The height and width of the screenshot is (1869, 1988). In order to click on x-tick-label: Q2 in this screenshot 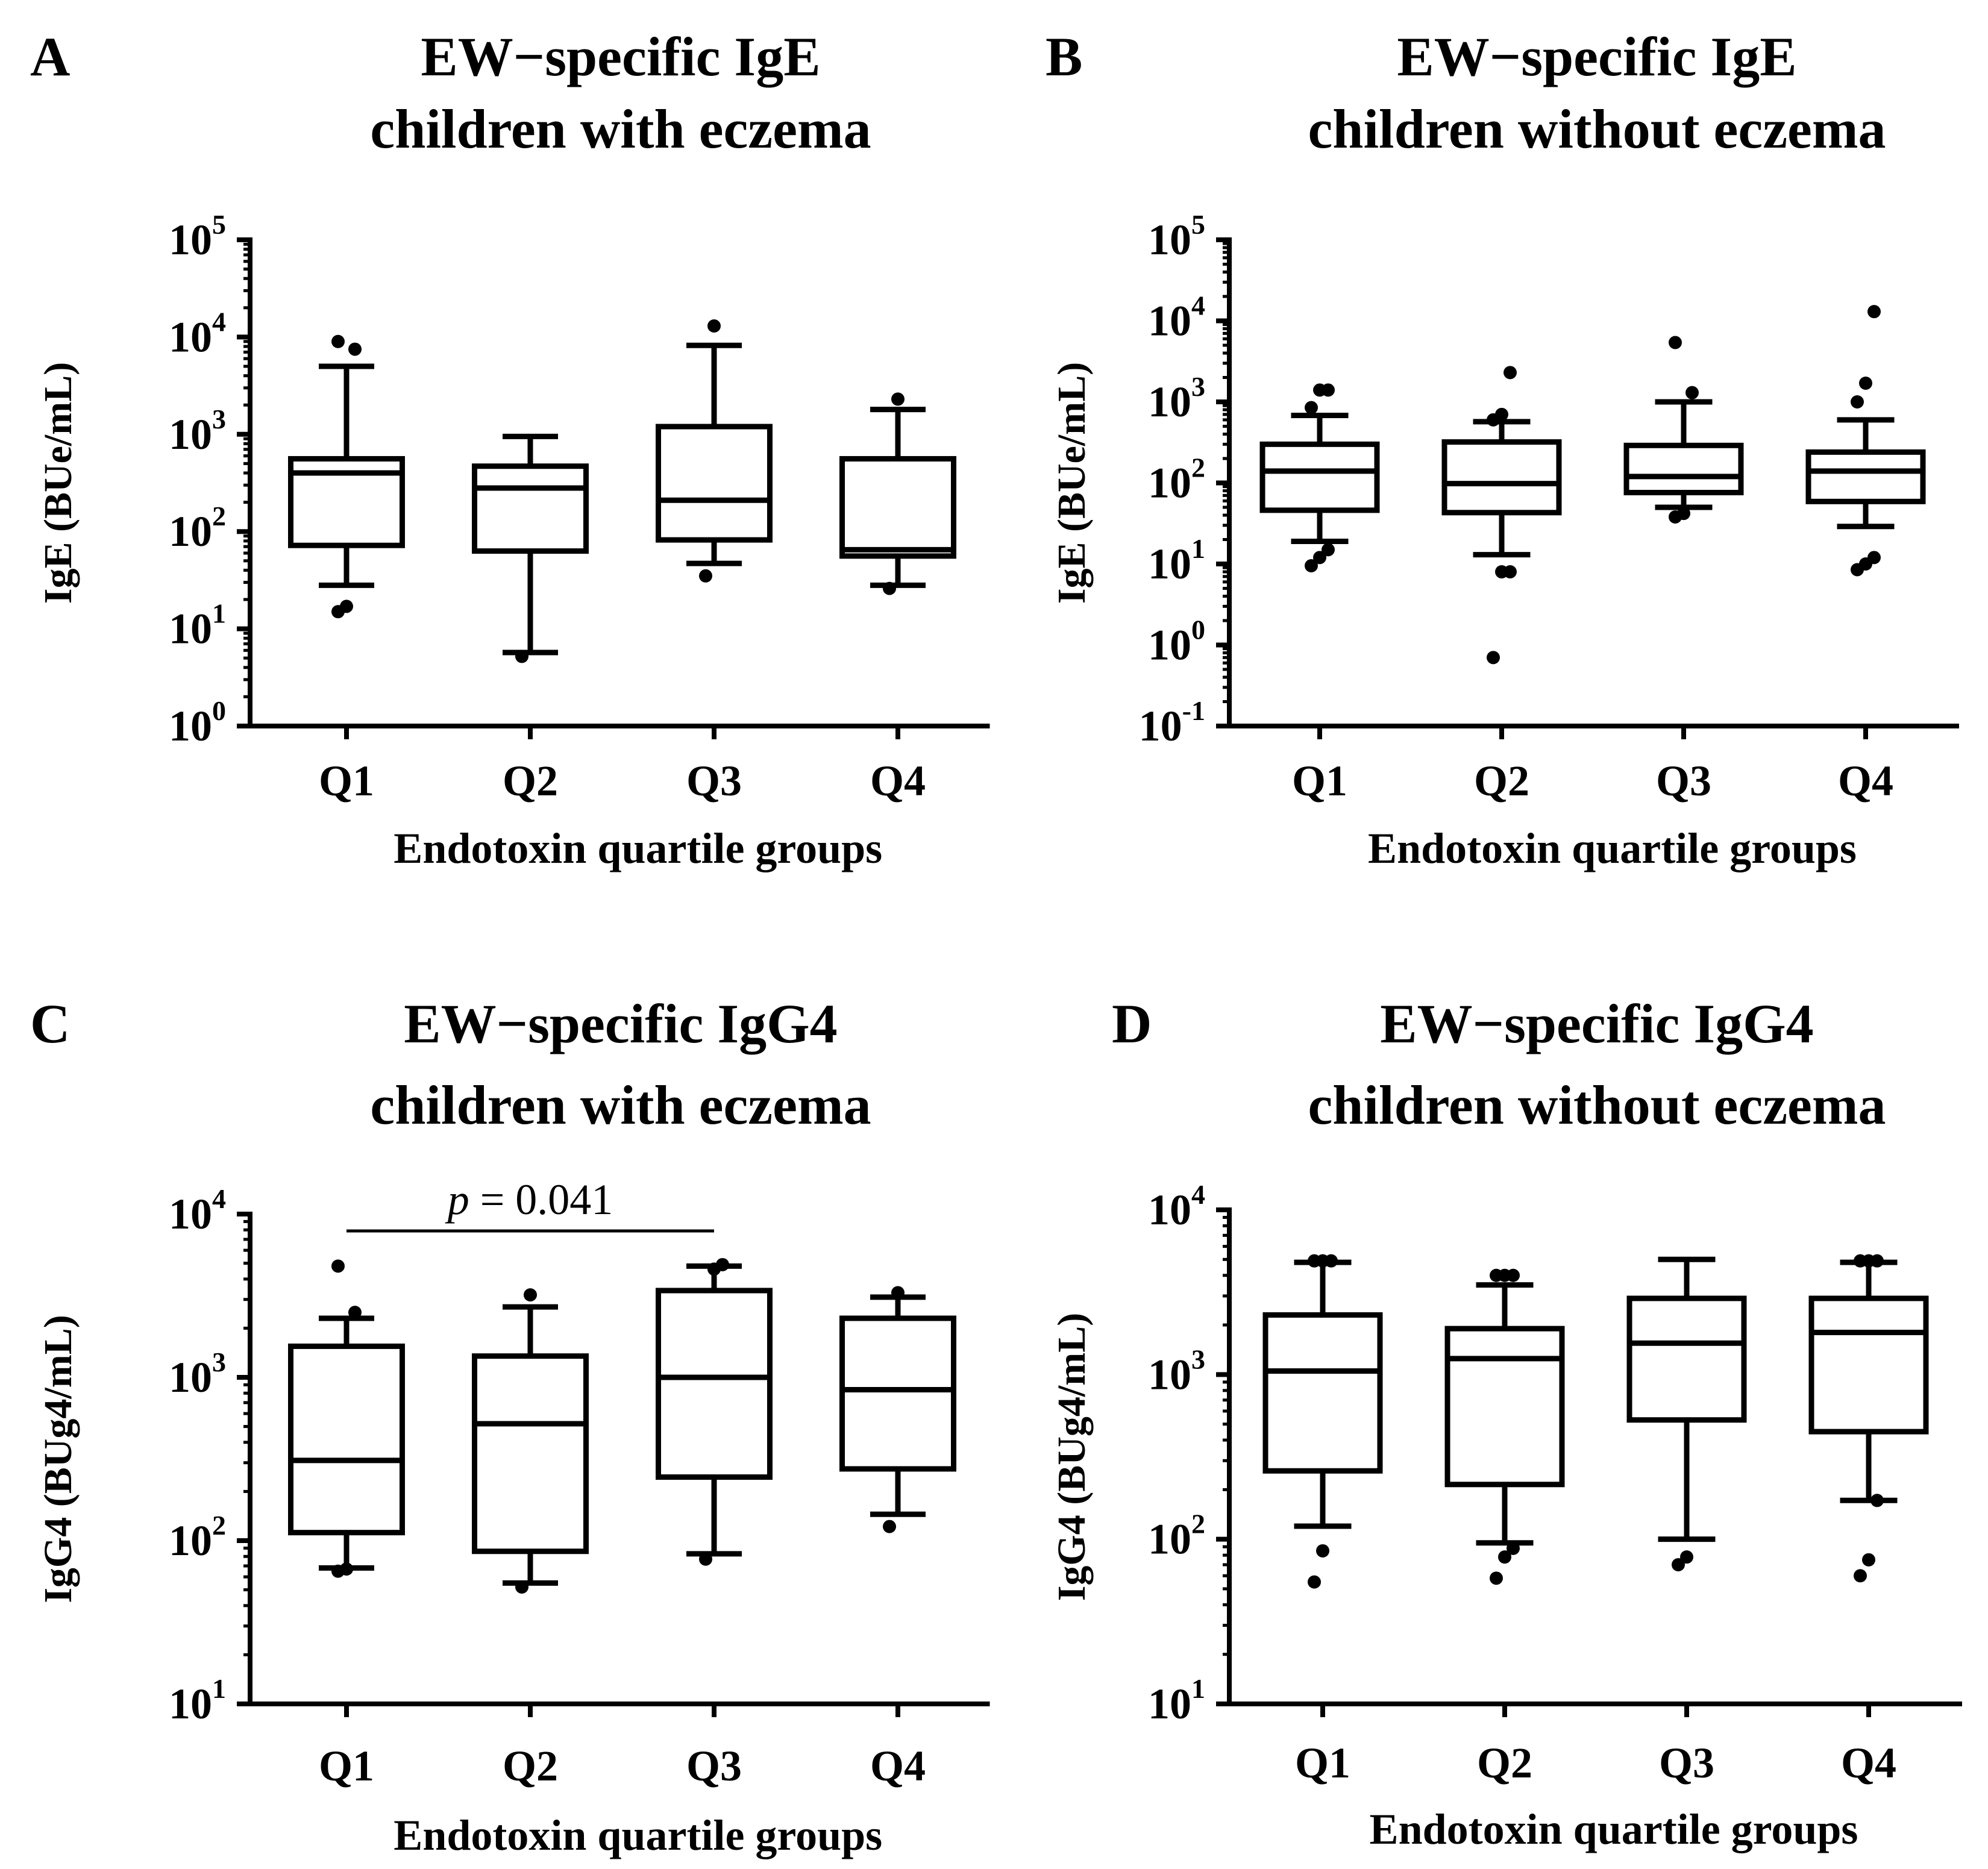, I will do `click(1504, 1763)`.